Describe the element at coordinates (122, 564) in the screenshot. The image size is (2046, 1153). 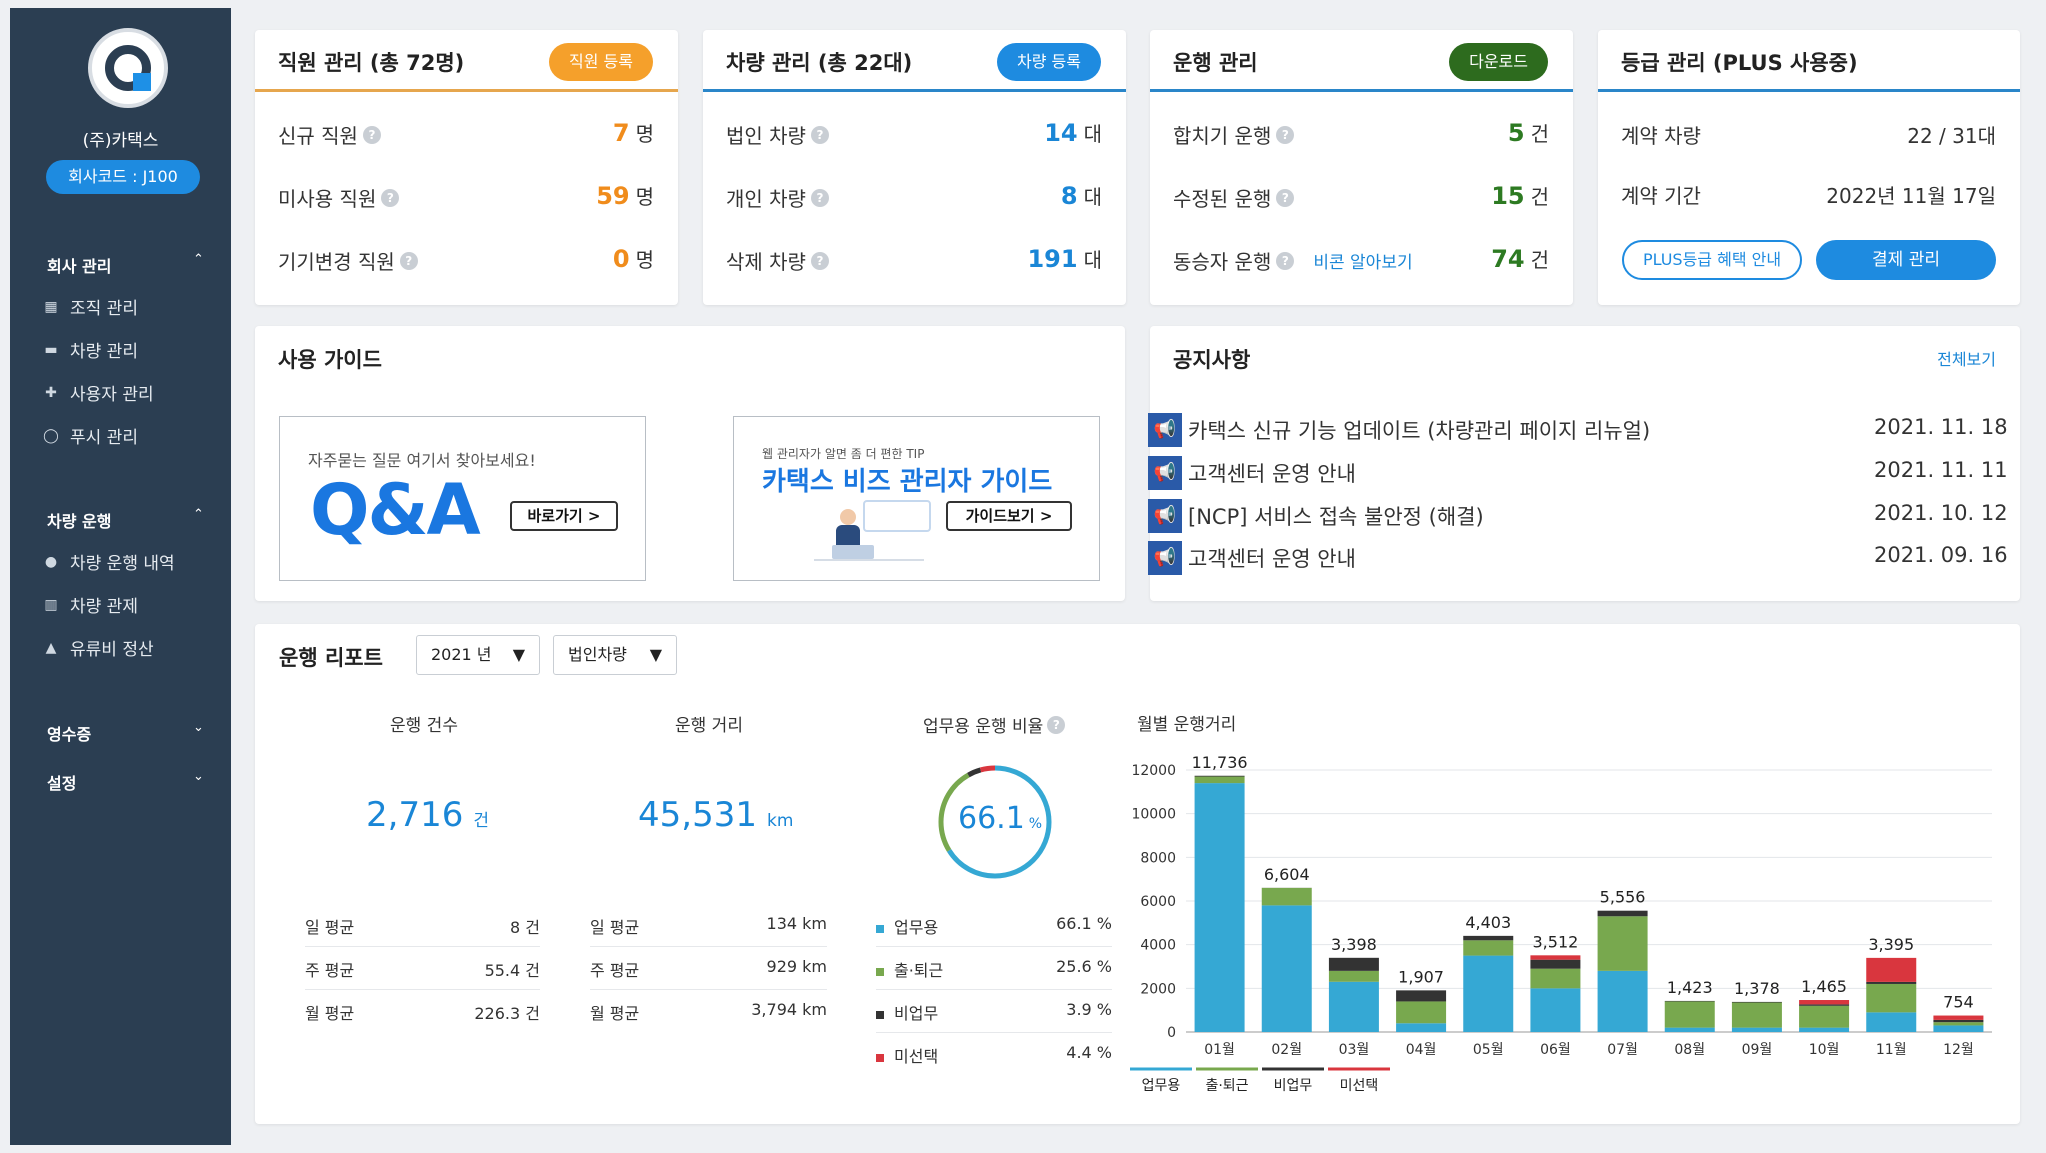
I see `sidebar-item-label: 차량 운행 내역` at that location.